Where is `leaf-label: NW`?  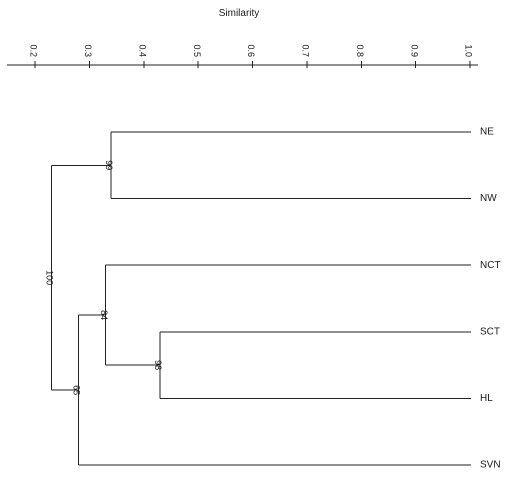 leaf-label: NW is located at coordinates (488, 198).